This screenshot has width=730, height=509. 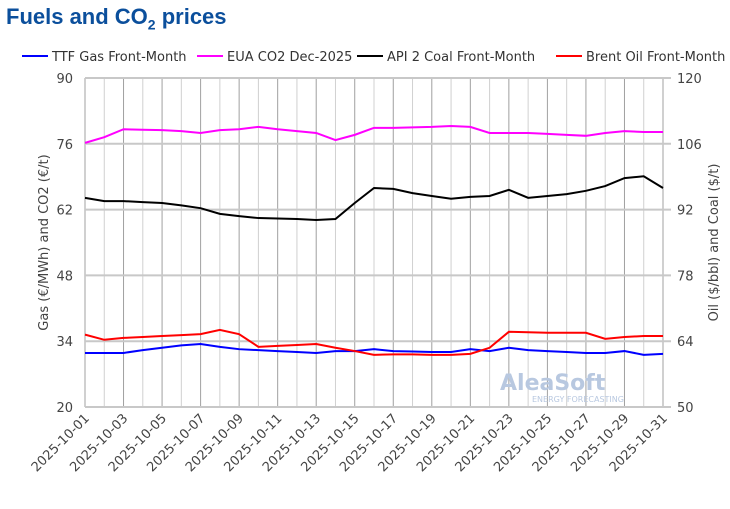 What do you see at coordinates (119, 57) in the screenshot?
I see `legend-label: TTF Gas Front-Month` at bounding box center [119, 57].